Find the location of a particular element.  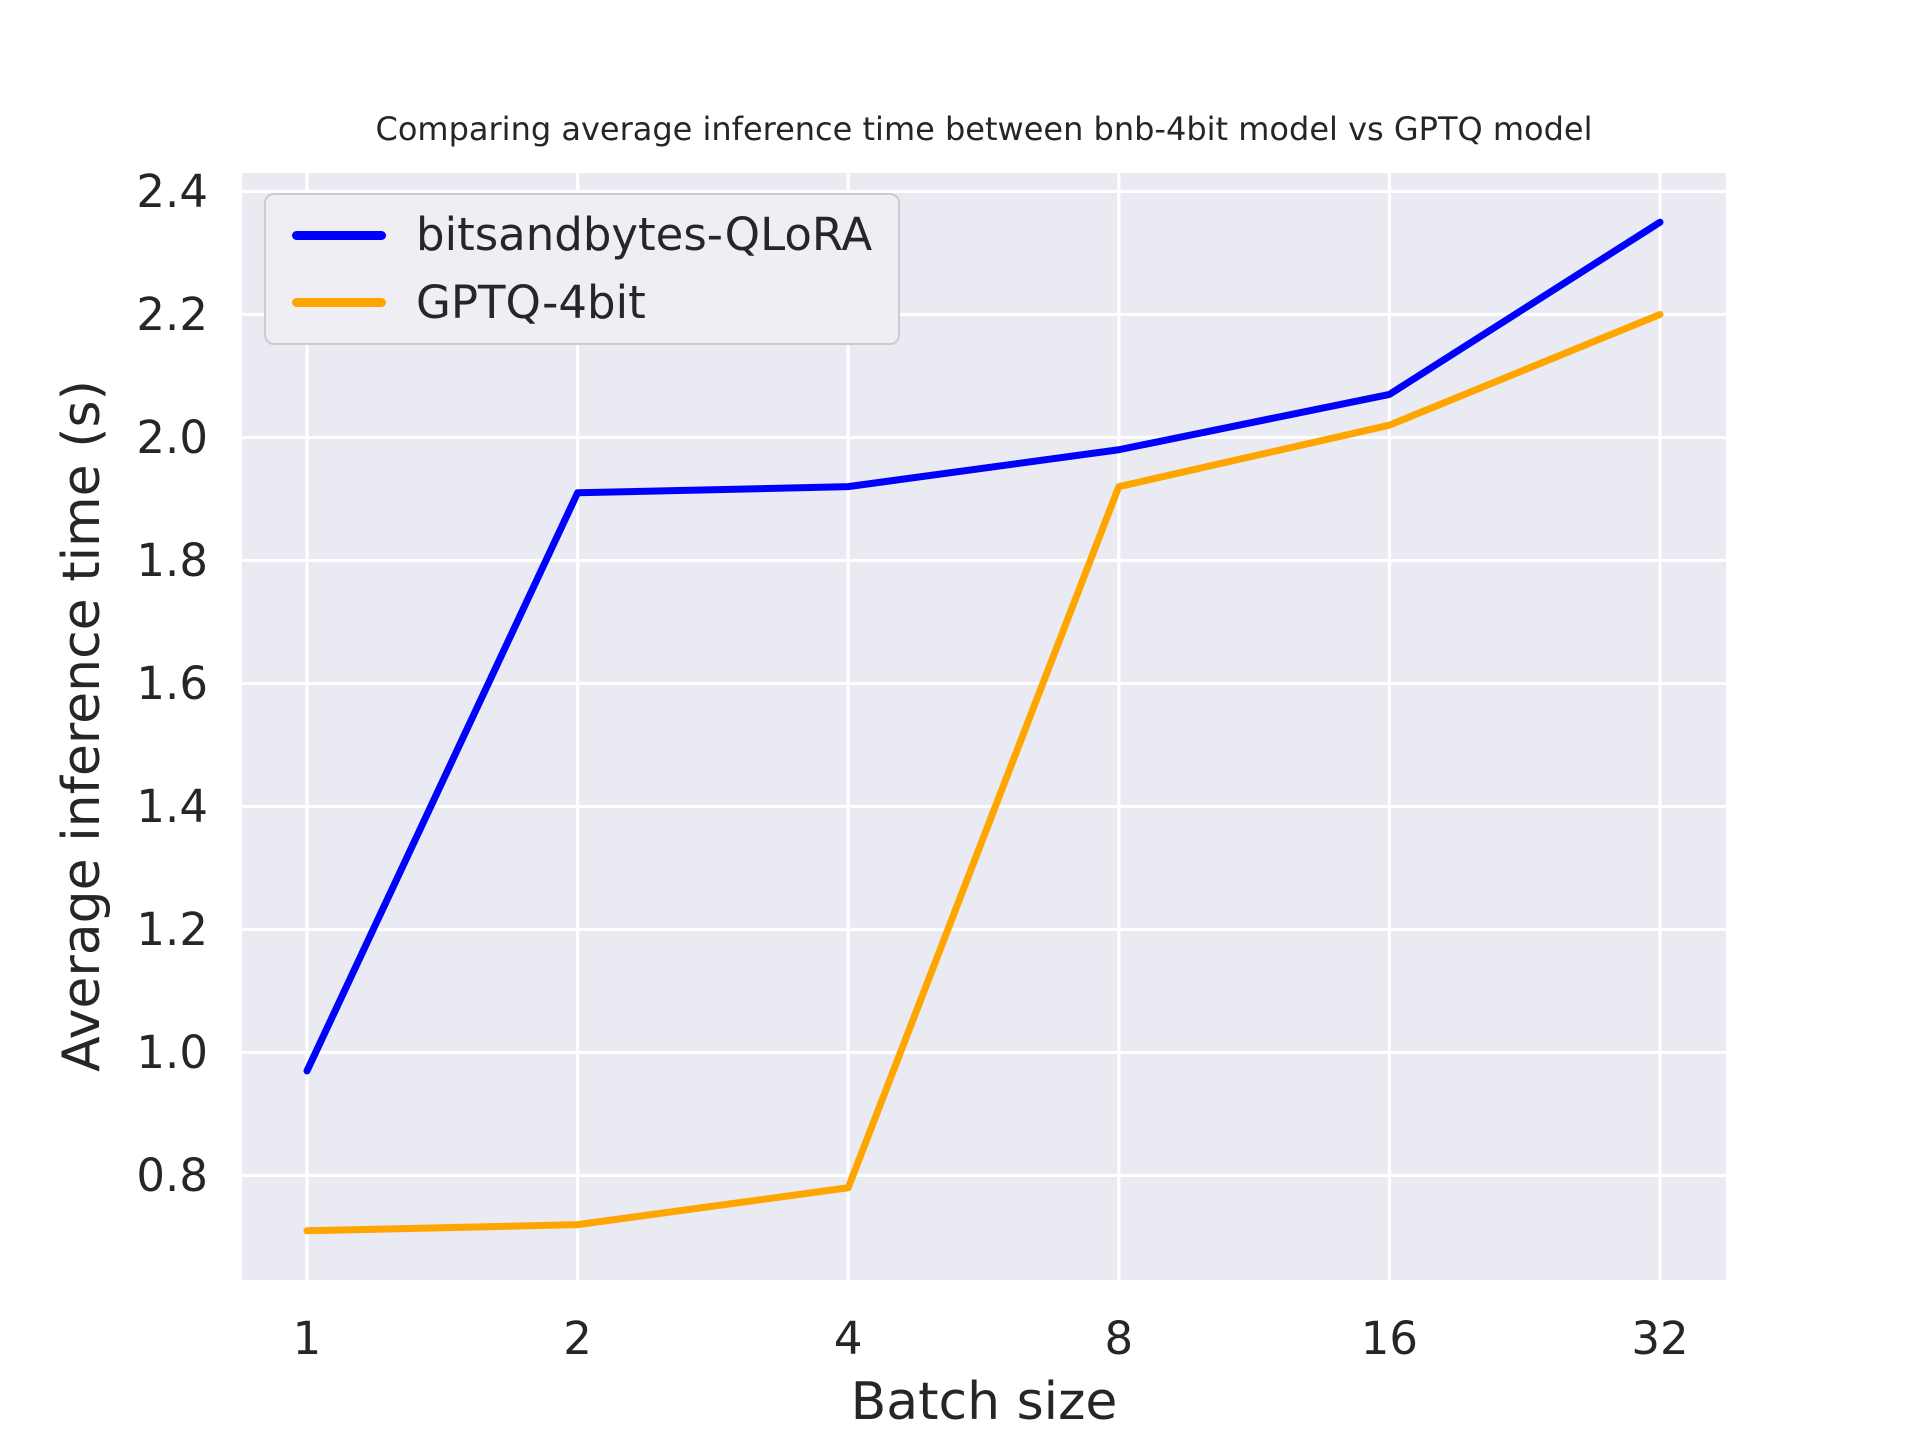

legend-item: bitsandbytes-QLoRA is located at coordinates (595, 235).